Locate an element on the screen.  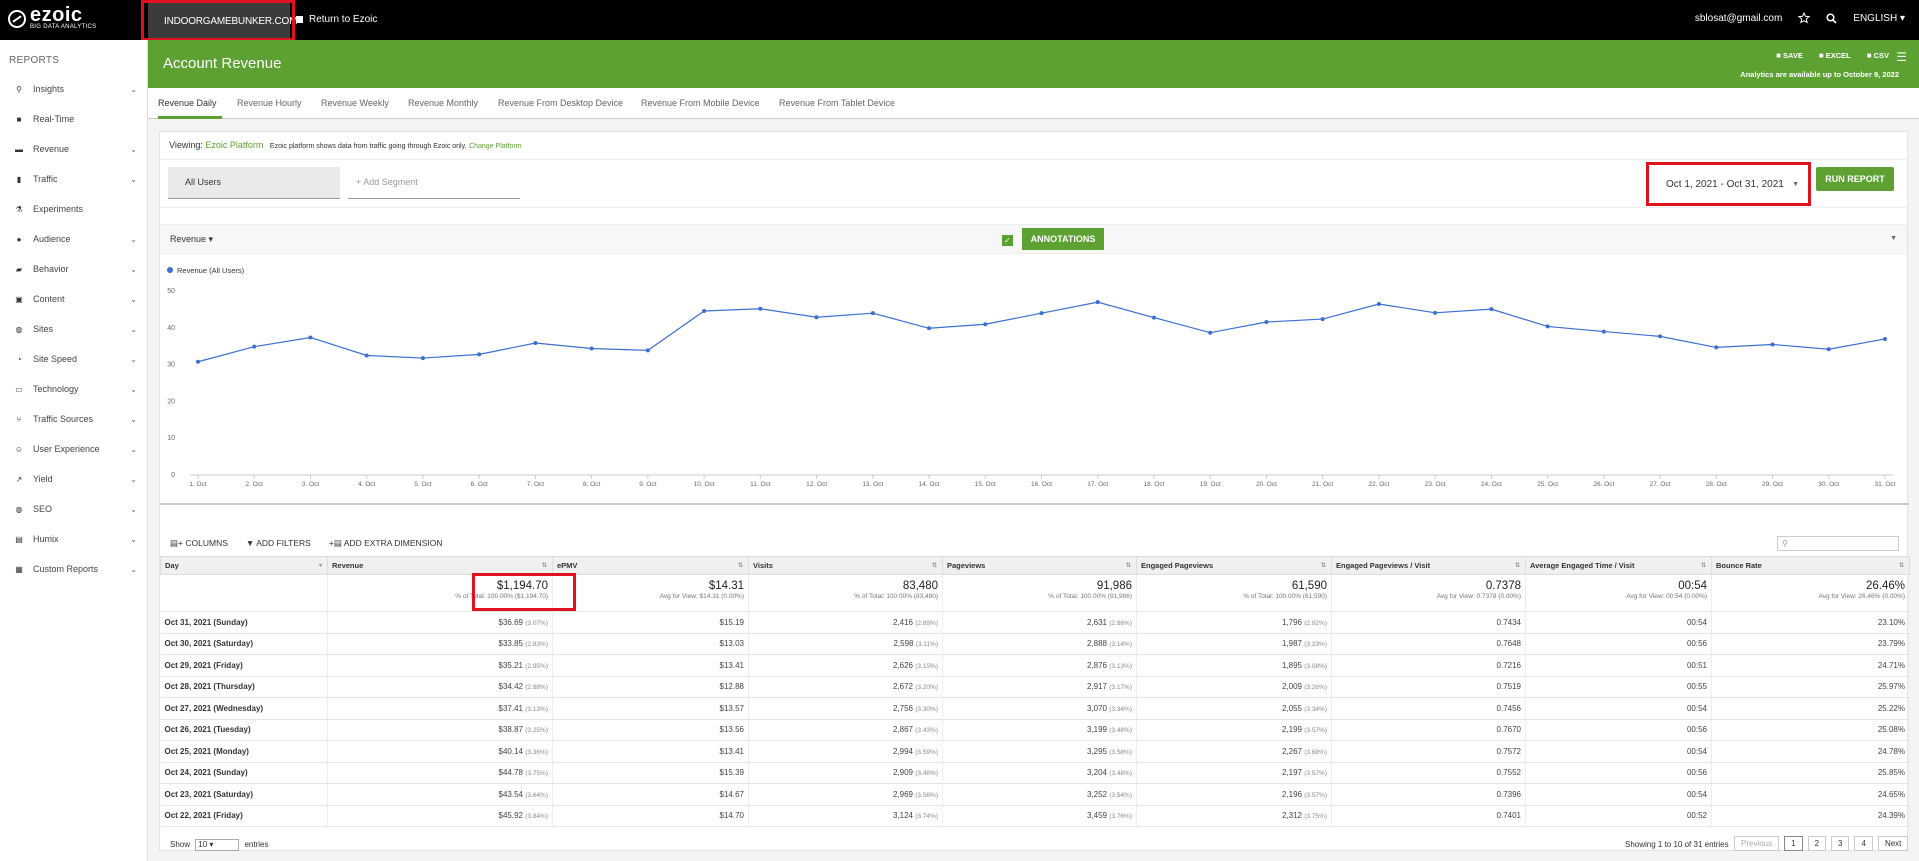
entries-select: 10 ▾ is located at coordinates (217, 845).